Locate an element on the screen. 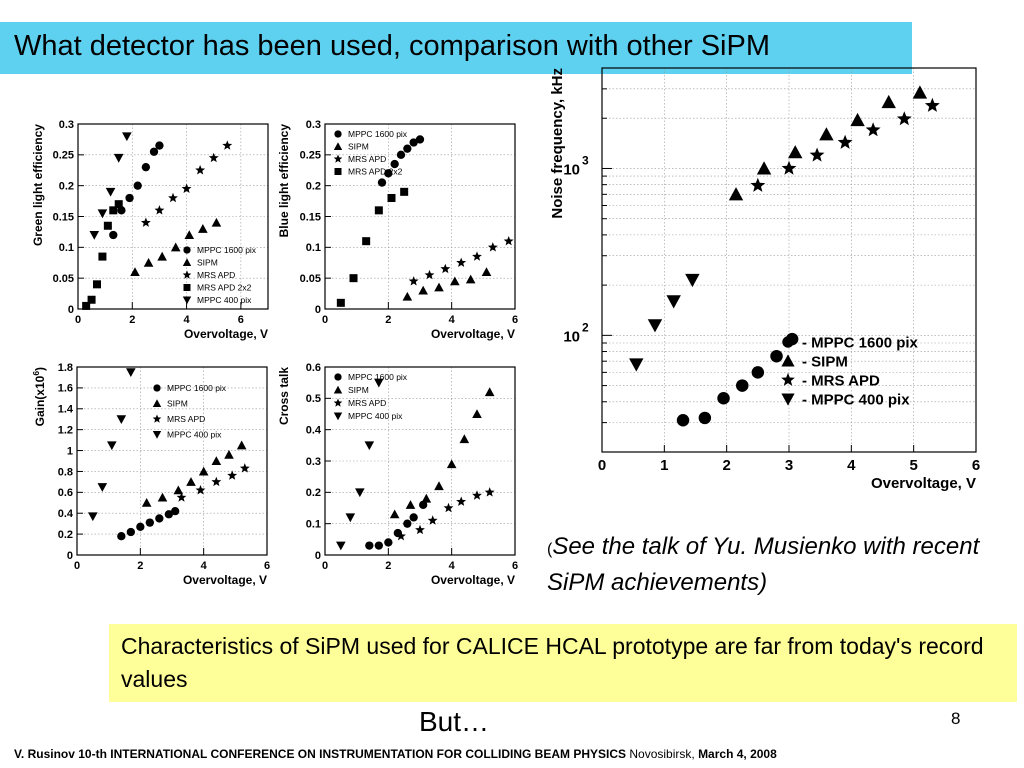 The height and width of the screenshot is (768, 1024). legend-marker-tdown is located at coordinates (187, 300).